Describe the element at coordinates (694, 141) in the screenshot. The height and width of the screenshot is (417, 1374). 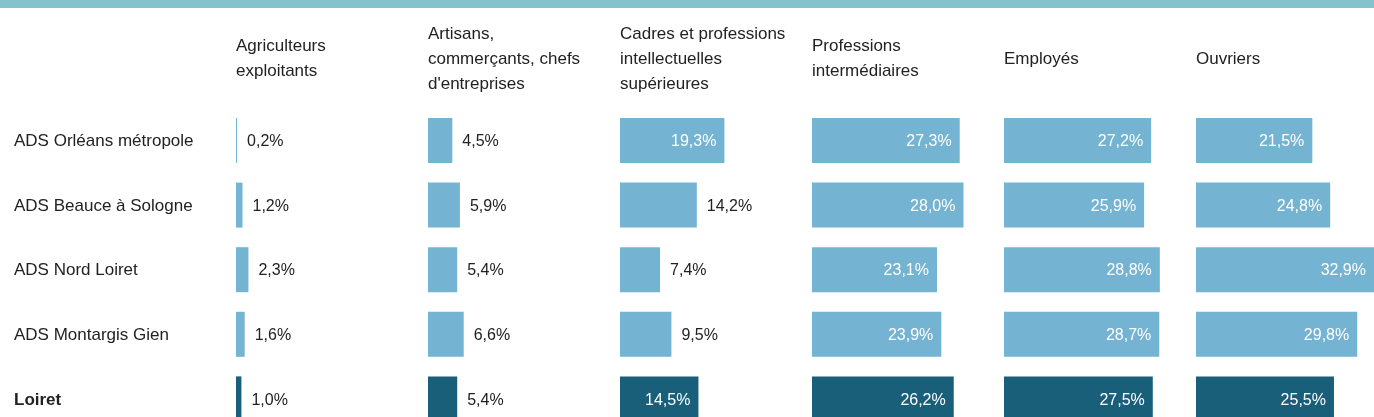
I see `data-label: 19,3%` at that location.